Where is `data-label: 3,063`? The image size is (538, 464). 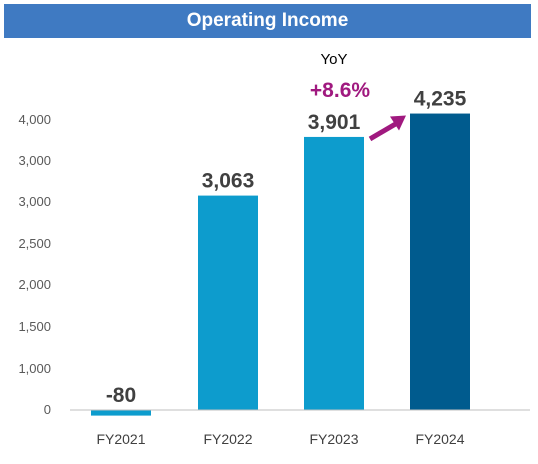 data-label: 3,063 is located at coordinates (228, 181).